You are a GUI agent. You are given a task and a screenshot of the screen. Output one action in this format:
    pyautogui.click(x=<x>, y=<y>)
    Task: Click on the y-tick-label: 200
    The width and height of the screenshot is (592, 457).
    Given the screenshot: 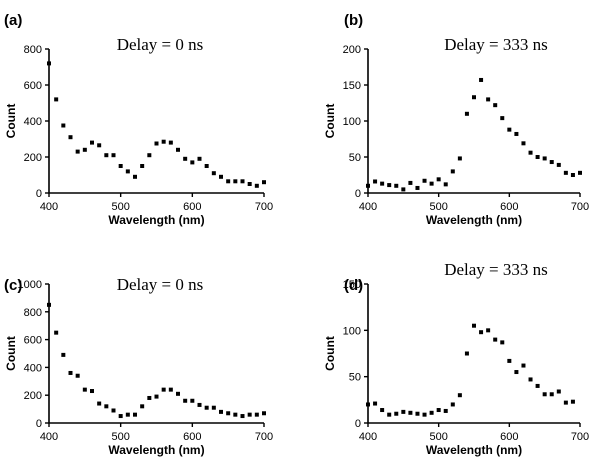 What is the action you would take?
    pyautogui.click(x=352, y=50)
    